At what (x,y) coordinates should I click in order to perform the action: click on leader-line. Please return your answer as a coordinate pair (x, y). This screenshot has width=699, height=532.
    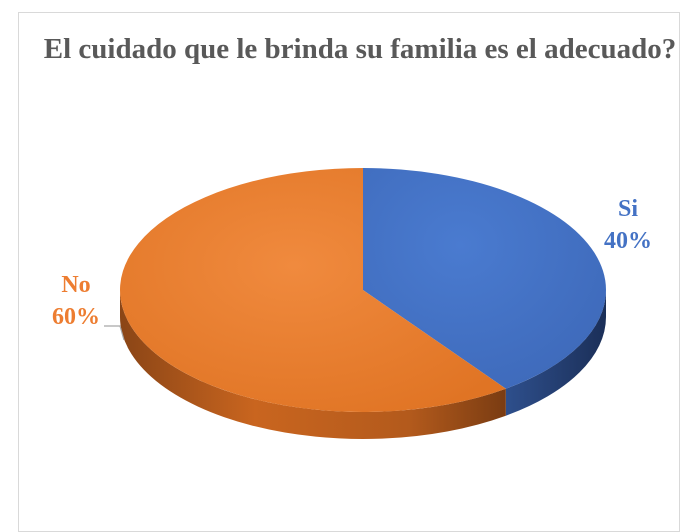
    Looking at the image, I should click on (114, 333).